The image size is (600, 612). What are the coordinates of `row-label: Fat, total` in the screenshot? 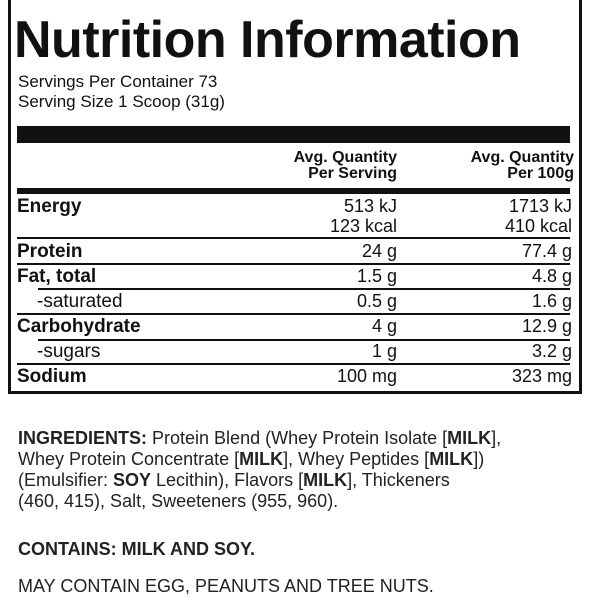 It's located at (57, 276).